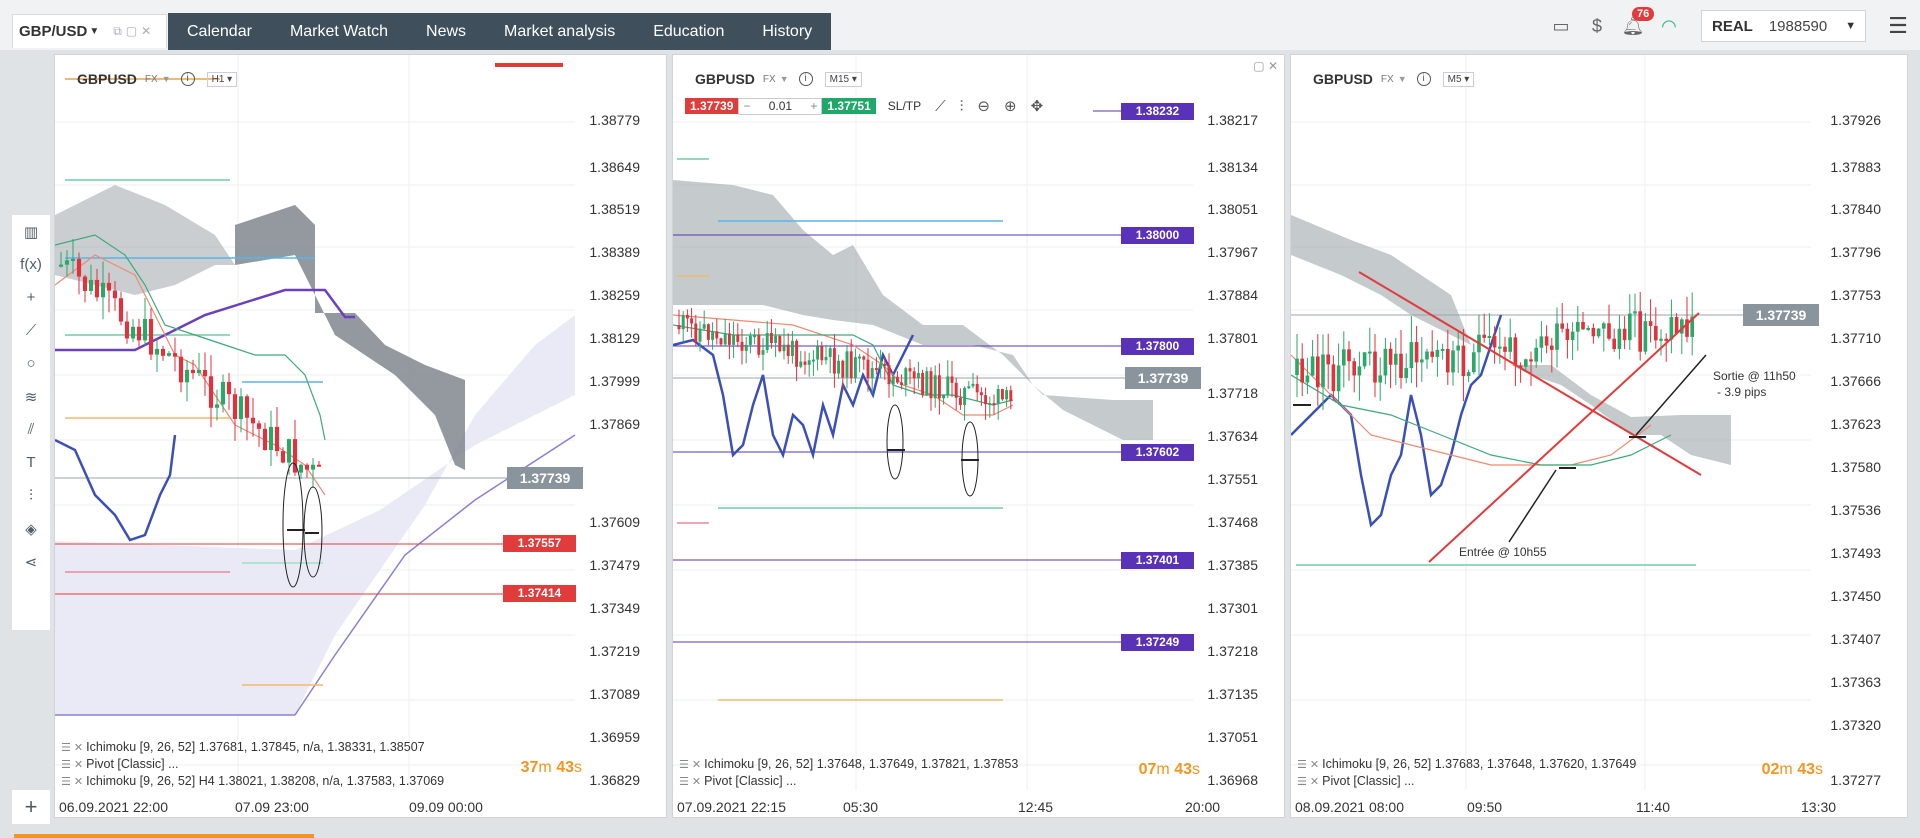 The height and width of the screenshot is (838, 1920). Describe the element at coordinates (157, 79) in the screenshot. I see `chart-header: GBPUSD FX ▼ i H1 ▾` at that location.